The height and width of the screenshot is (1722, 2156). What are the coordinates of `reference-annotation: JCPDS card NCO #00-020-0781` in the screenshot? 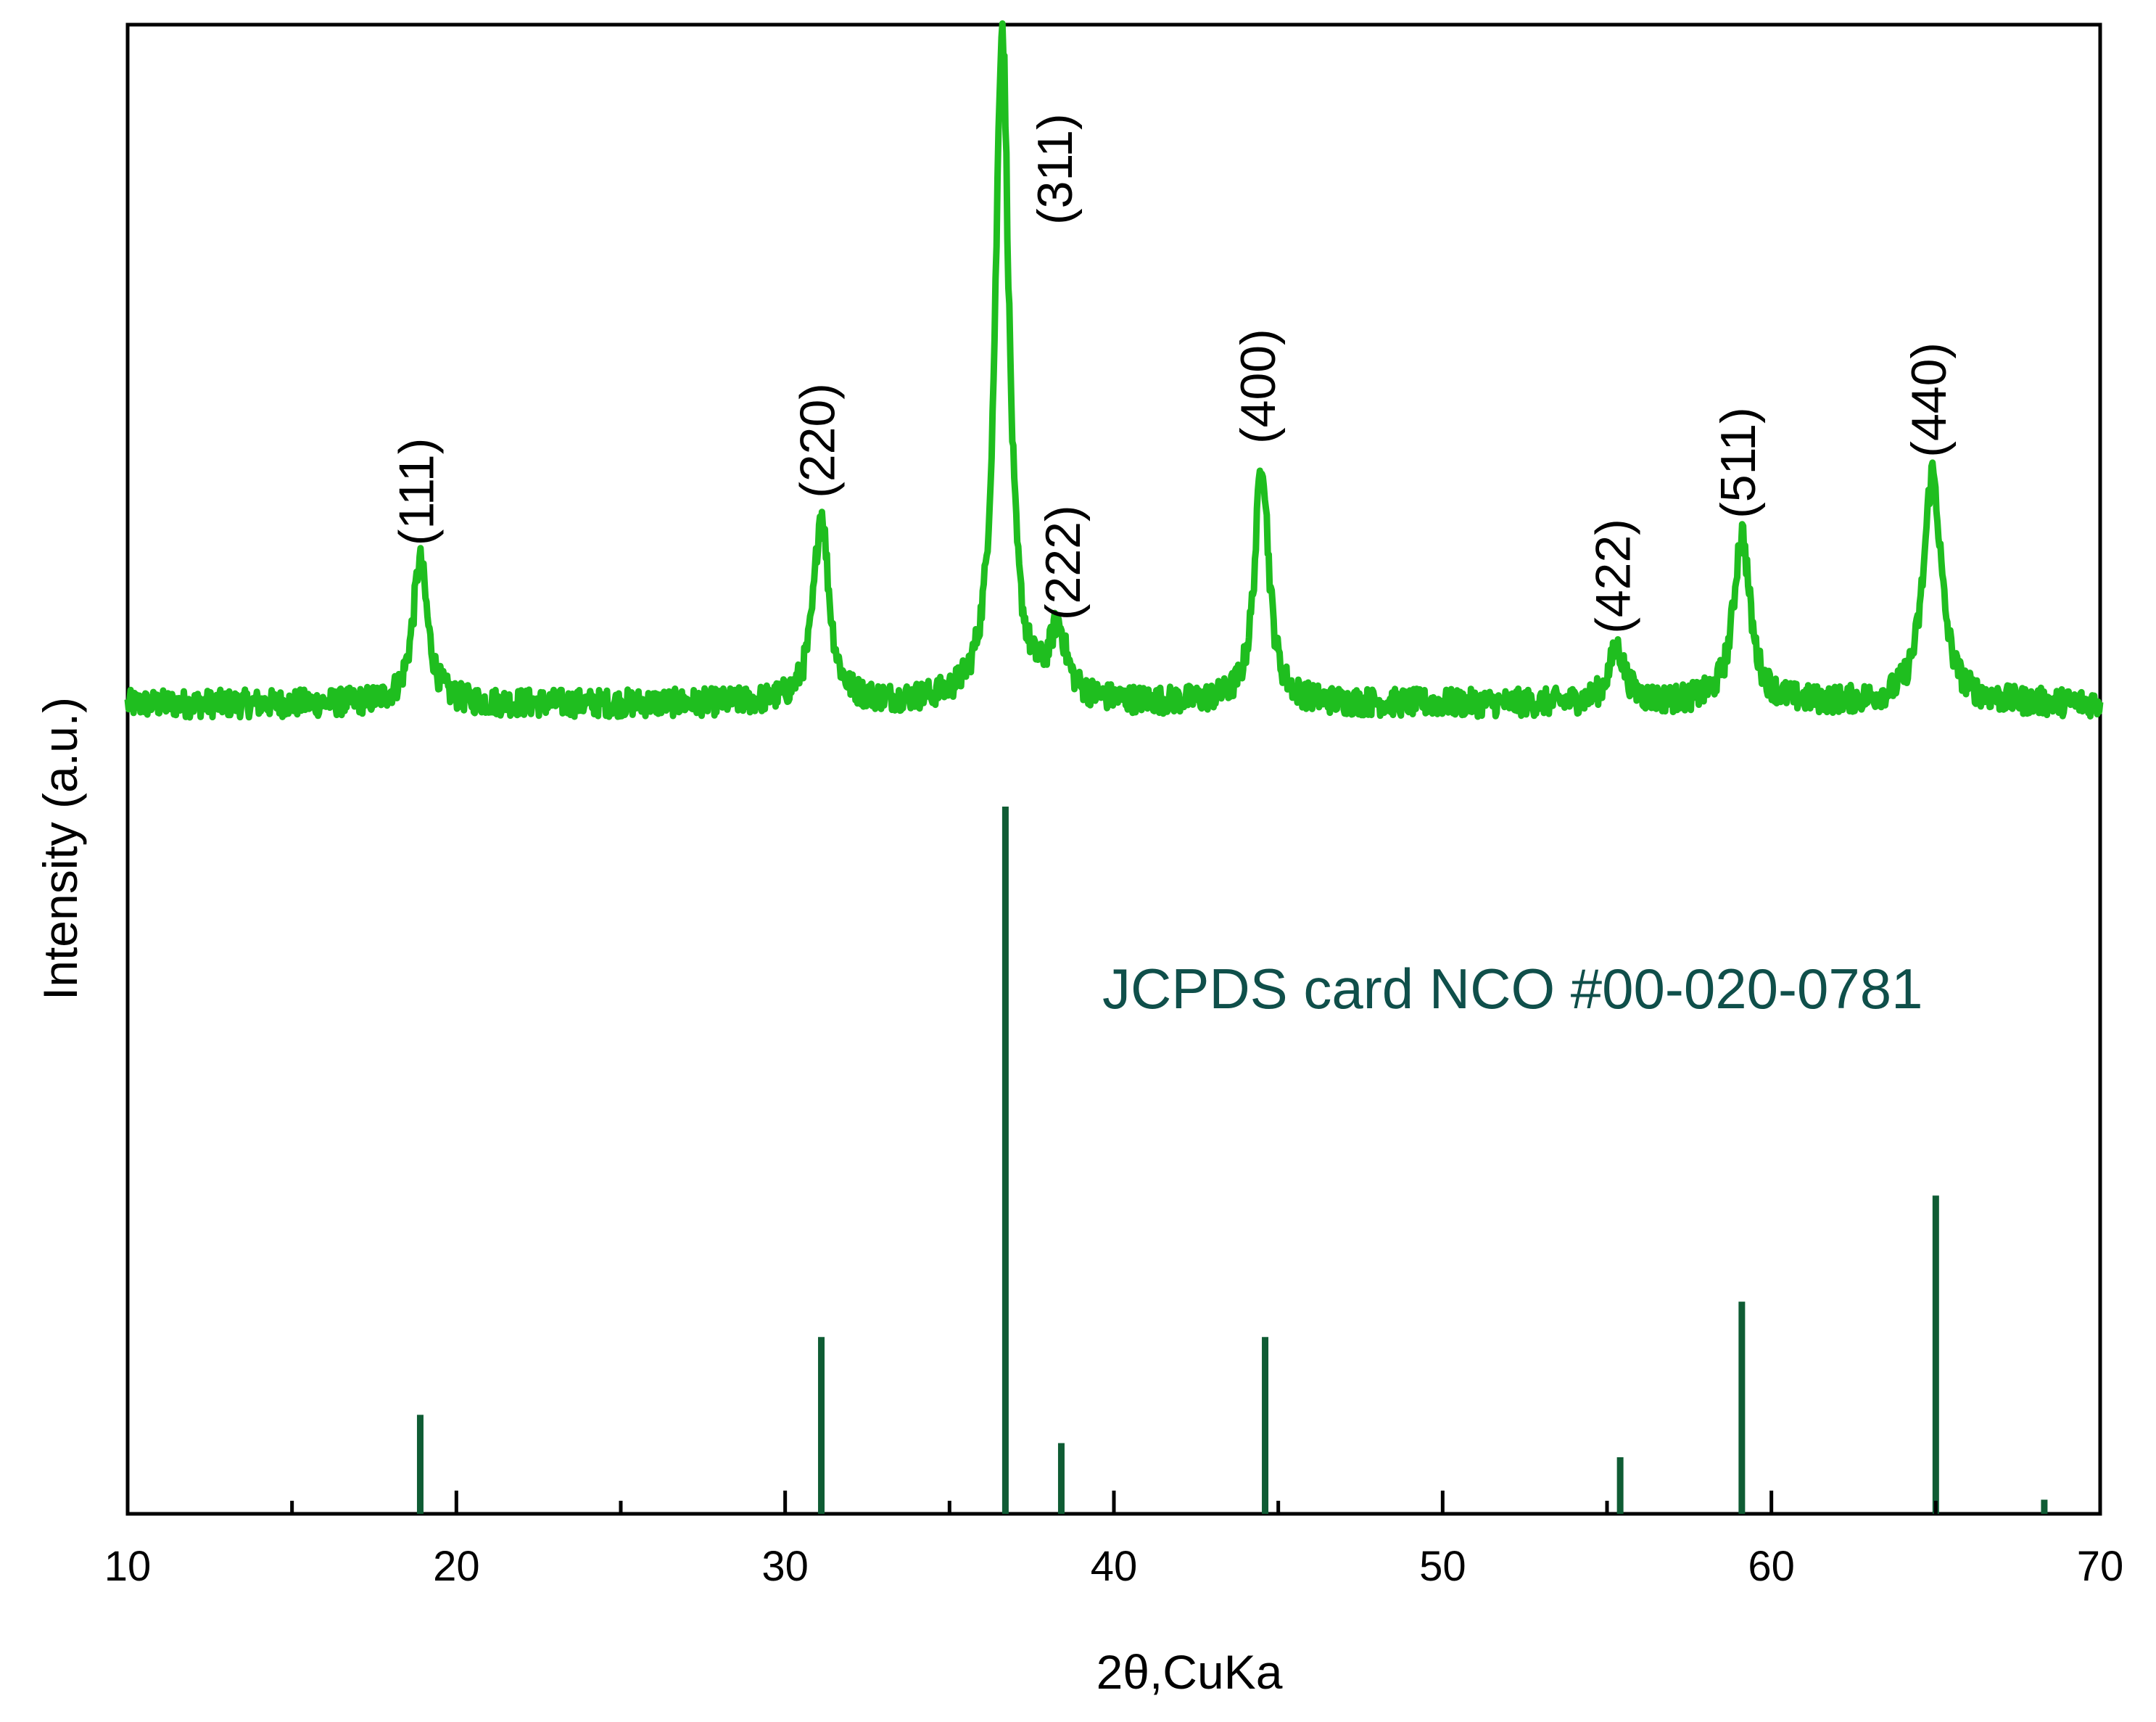 It's located at (1512, 989).